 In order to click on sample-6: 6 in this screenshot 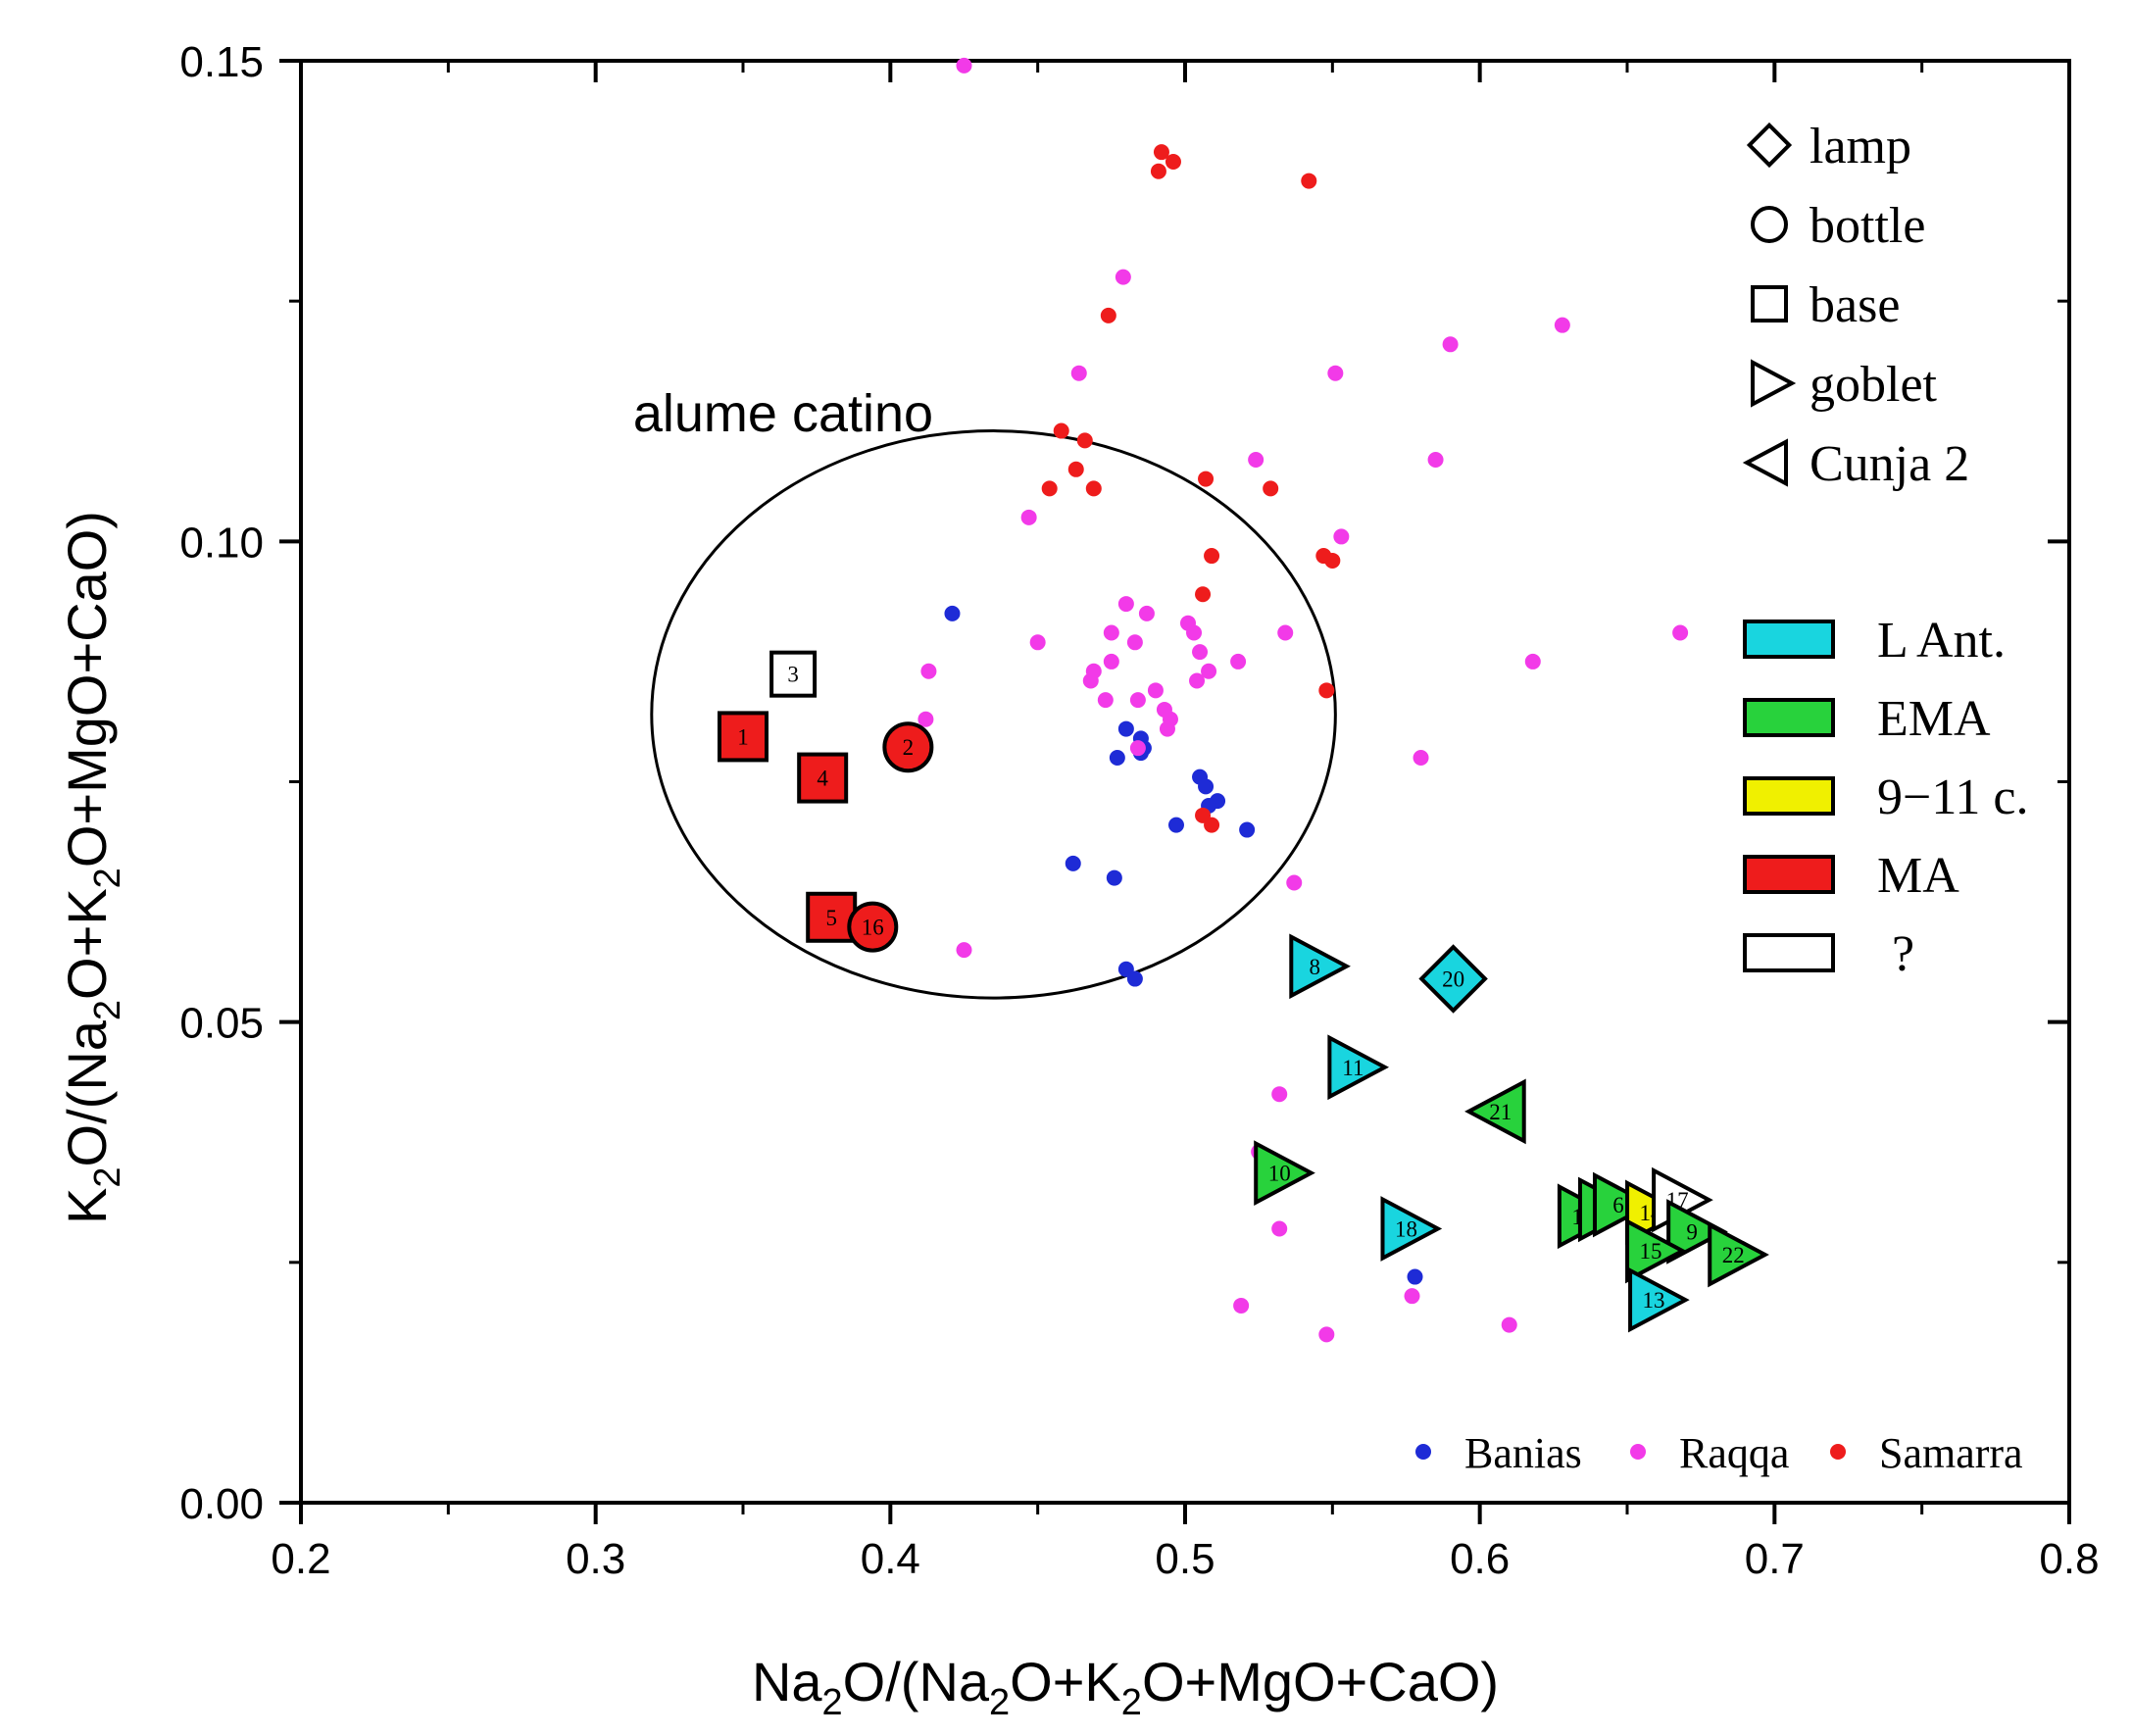, I will do `click(1624, 1205)`.